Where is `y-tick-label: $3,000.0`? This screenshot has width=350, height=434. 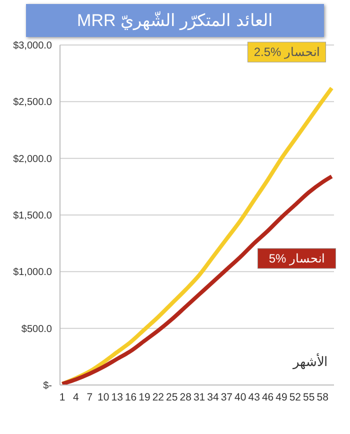
y-tick-label: $3,000.0 is located at coordinates (32, 46).